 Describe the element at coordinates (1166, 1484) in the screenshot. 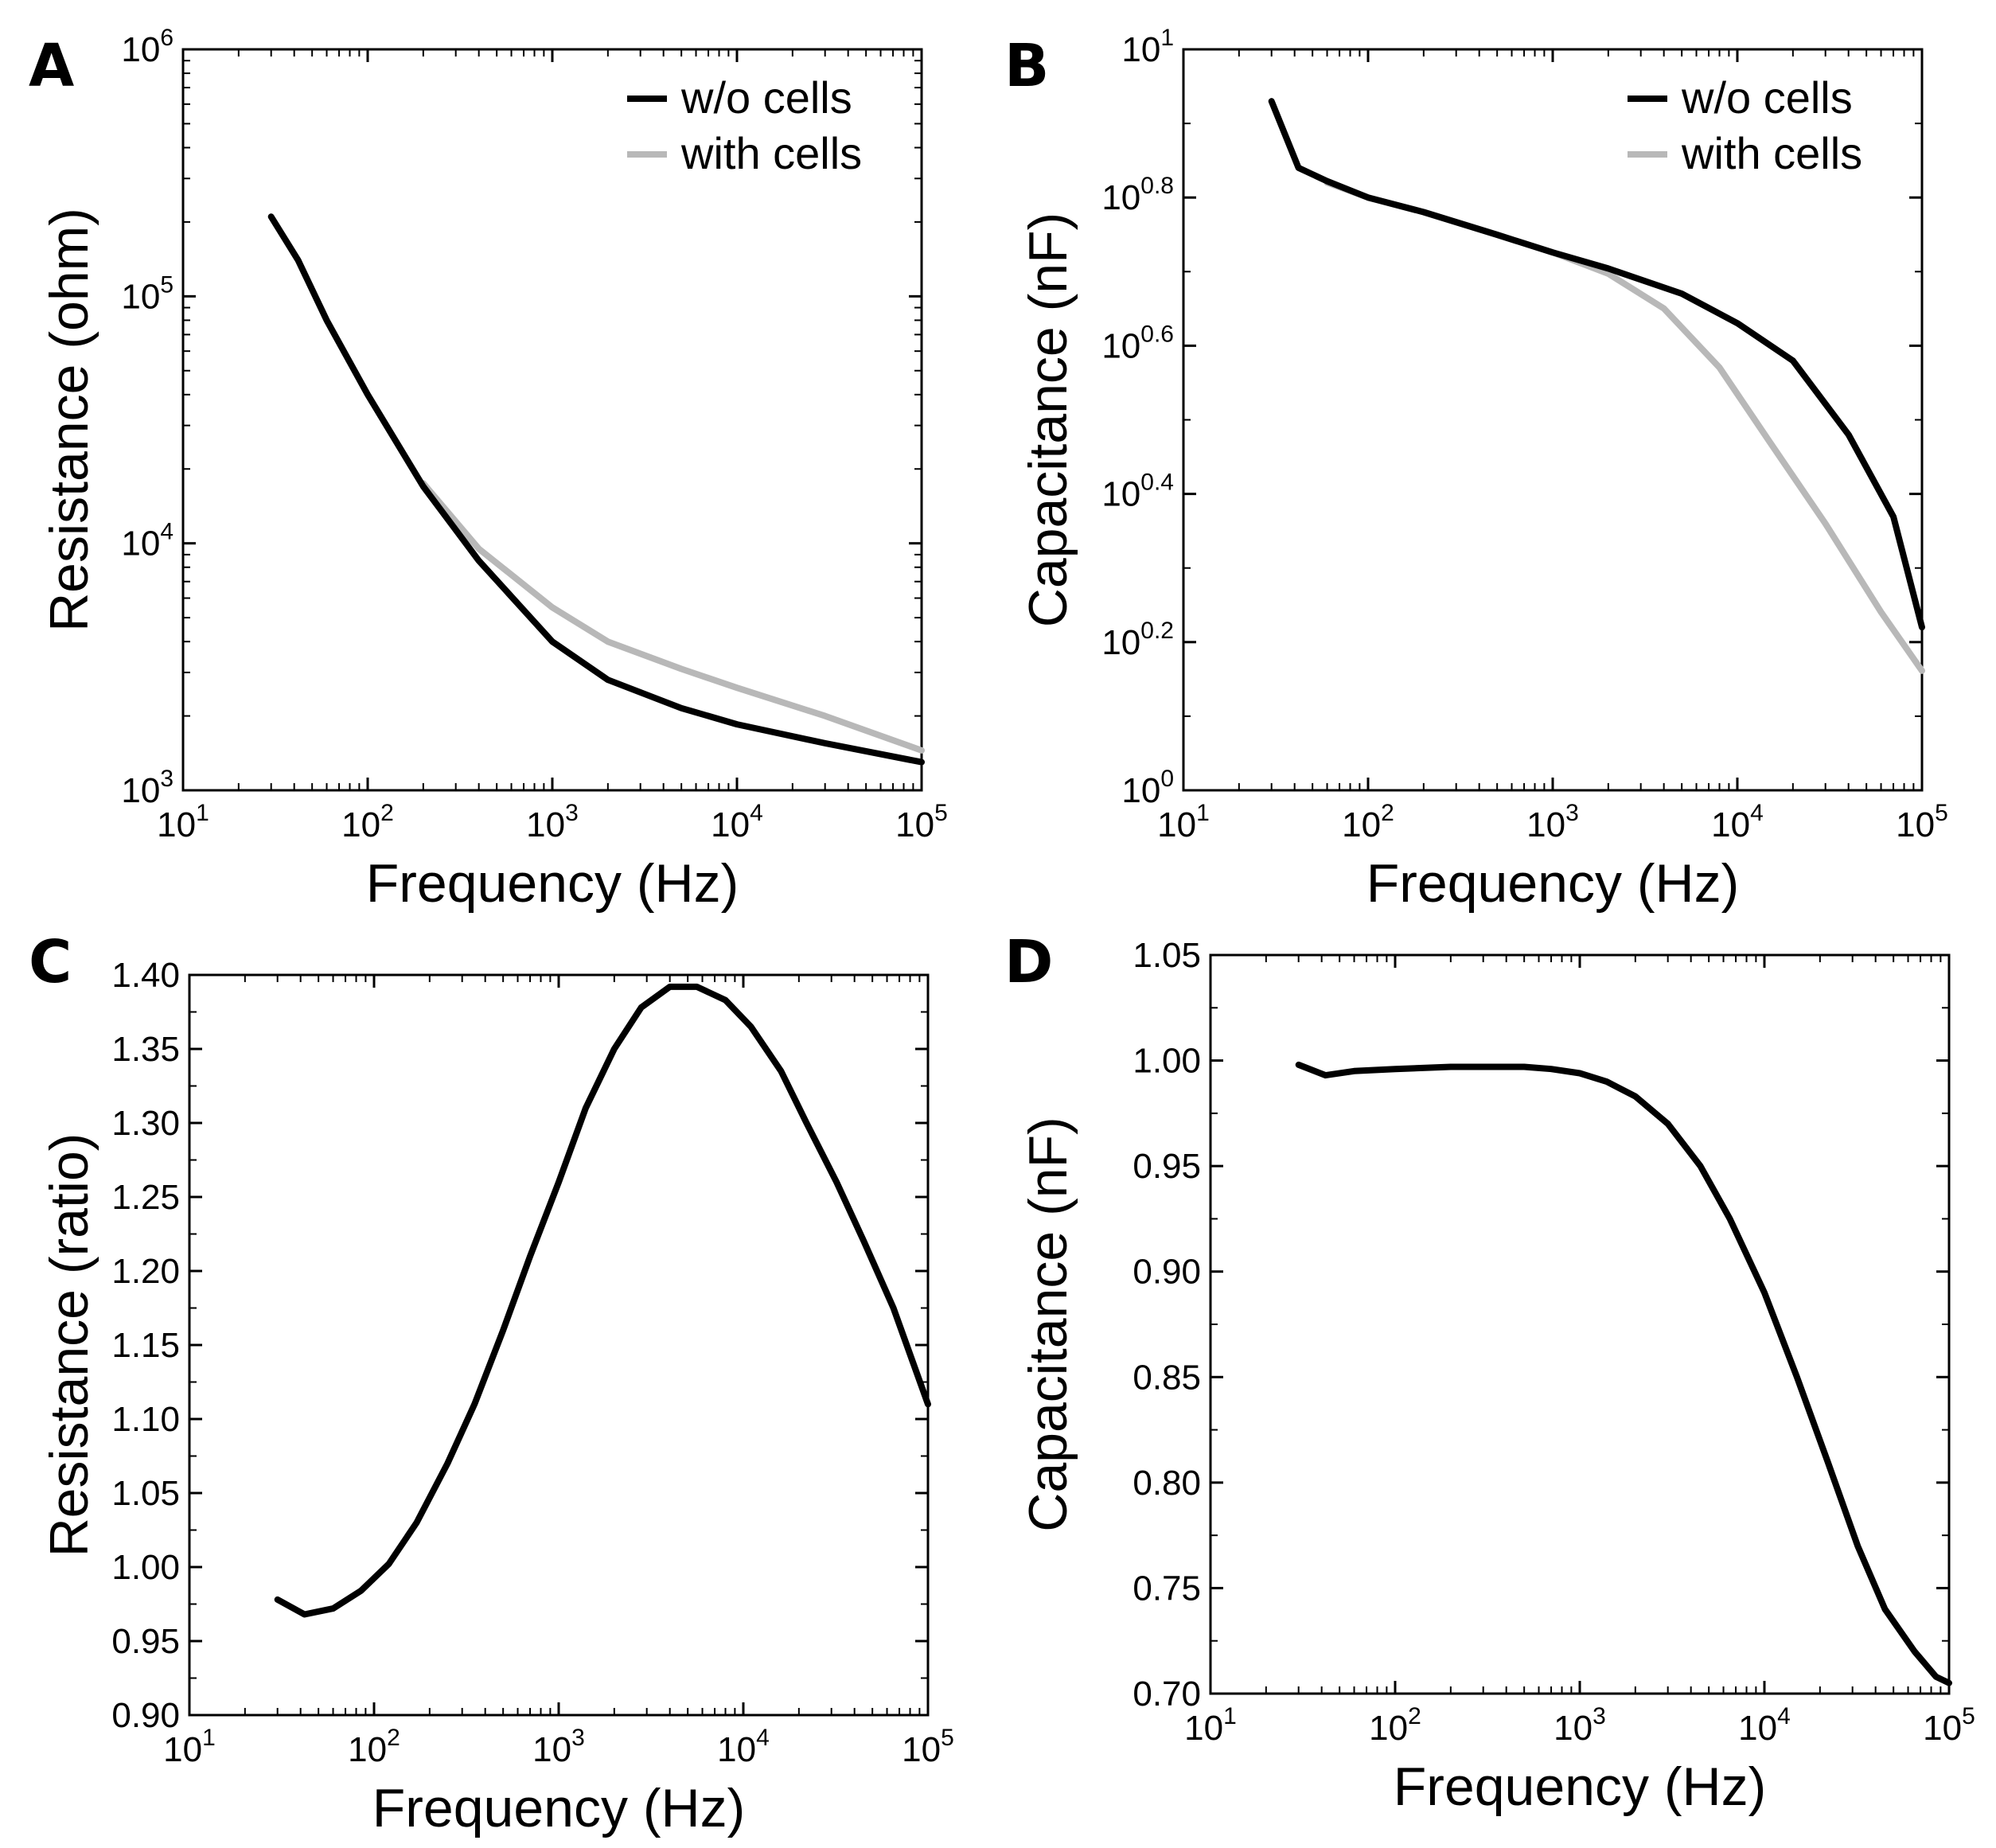

I see `y-tick-label: 0.80` at that location.